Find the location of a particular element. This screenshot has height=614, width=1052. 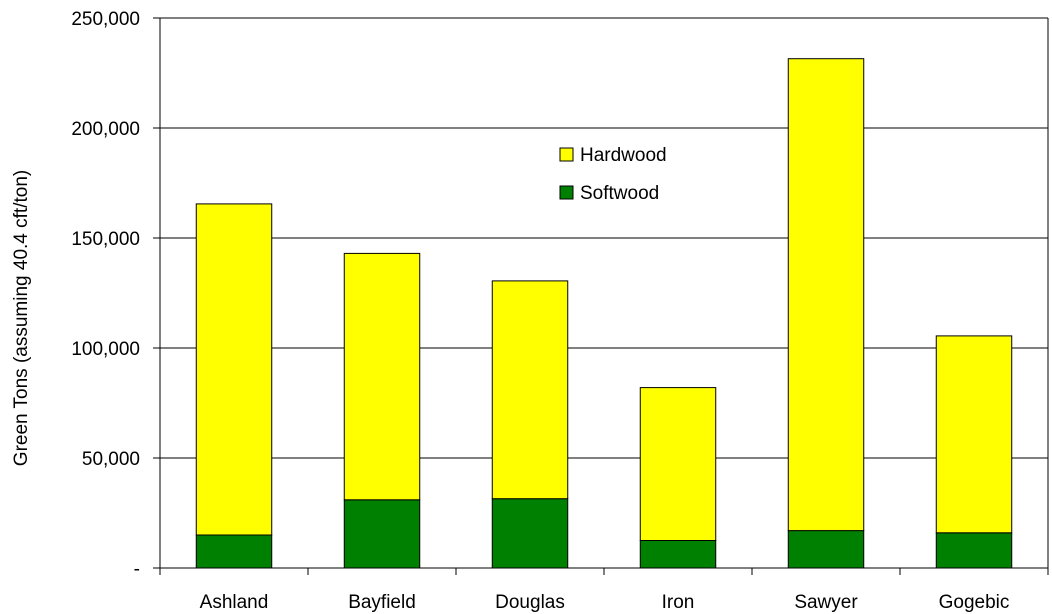

legend-label-hardwood: Hardwood is located at coordinates (623, 155).